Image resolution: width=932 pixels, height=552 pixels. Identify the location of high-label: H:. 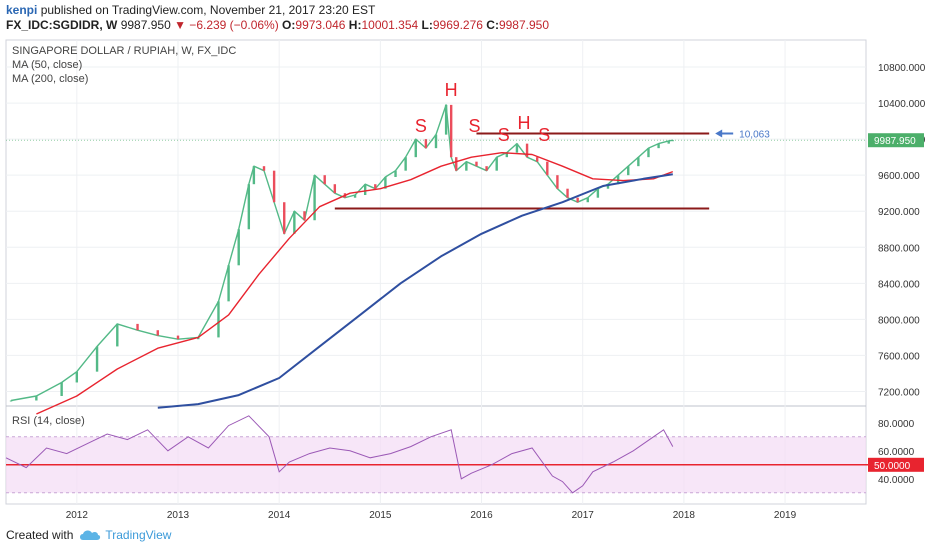
(355, 25).